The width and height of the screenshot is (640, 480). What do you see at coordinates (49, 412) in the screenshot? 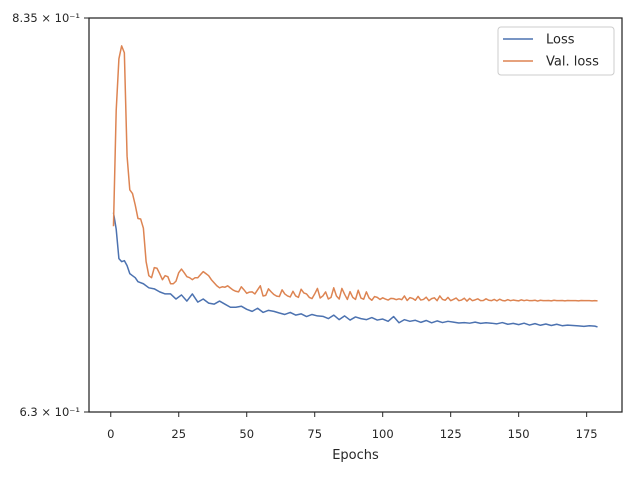
I see `y-tick-label: 6.3 × 10⁻¹` at bounding box center [49, 412].